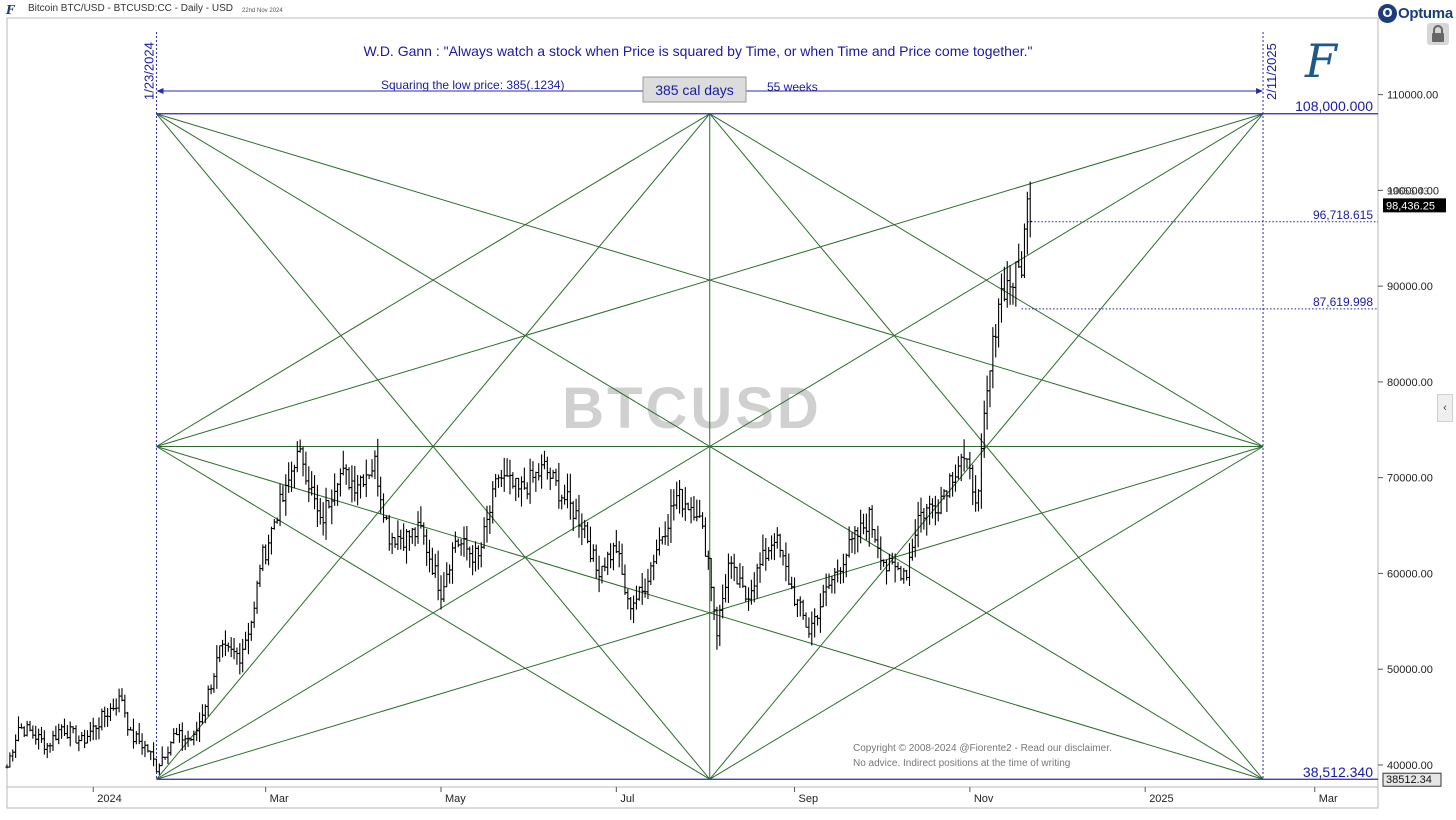  Describe the element at coordinates (809, 799) in the screenshot. I see `x-tick-label: Sep` at that location.